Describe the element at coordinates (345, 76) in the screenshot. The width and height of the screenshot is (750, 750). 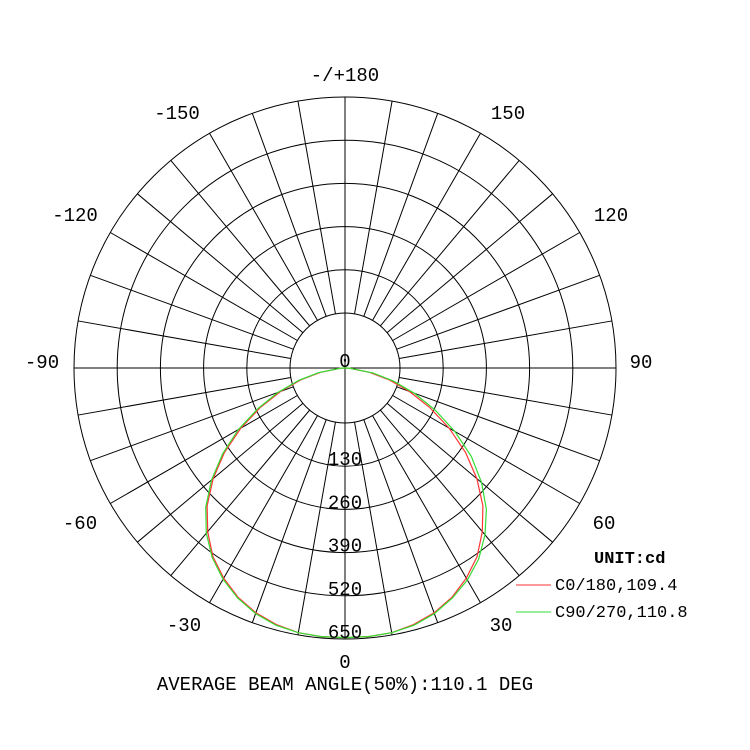
I see `angle-label-top: -/+180` at that location.